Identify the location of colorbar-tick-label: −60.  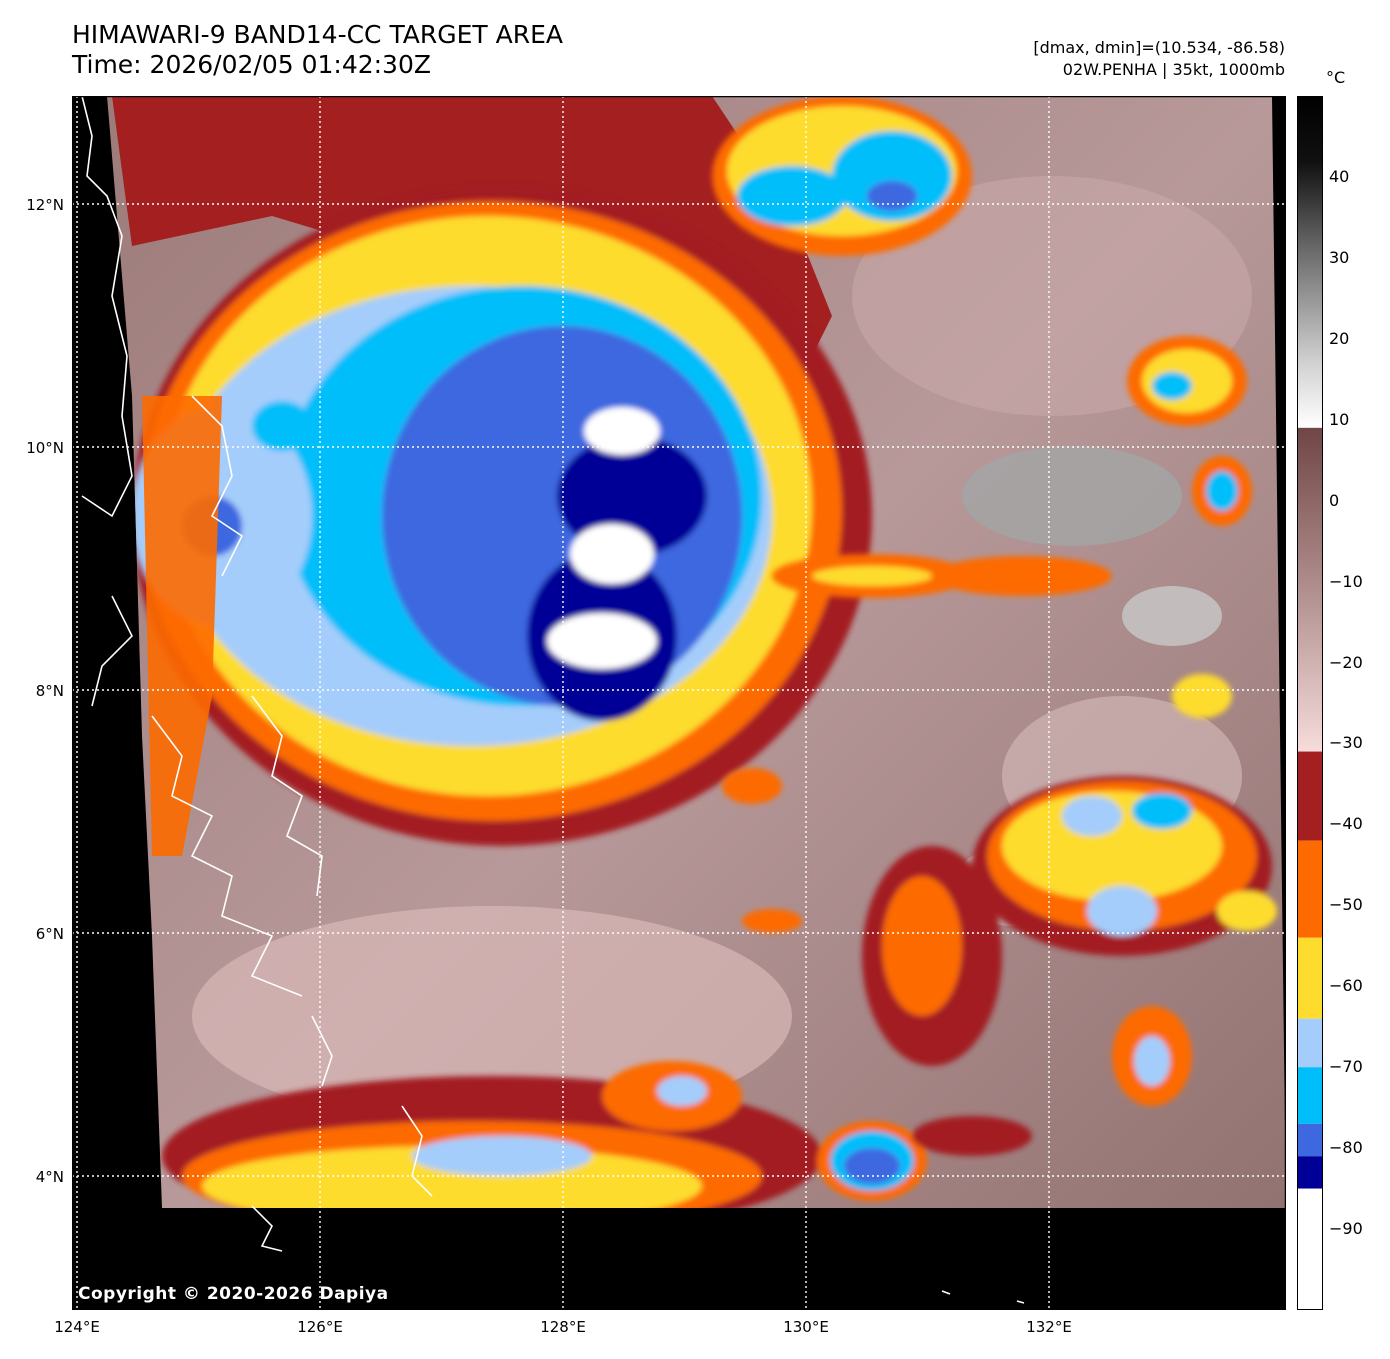
(1346, 986).